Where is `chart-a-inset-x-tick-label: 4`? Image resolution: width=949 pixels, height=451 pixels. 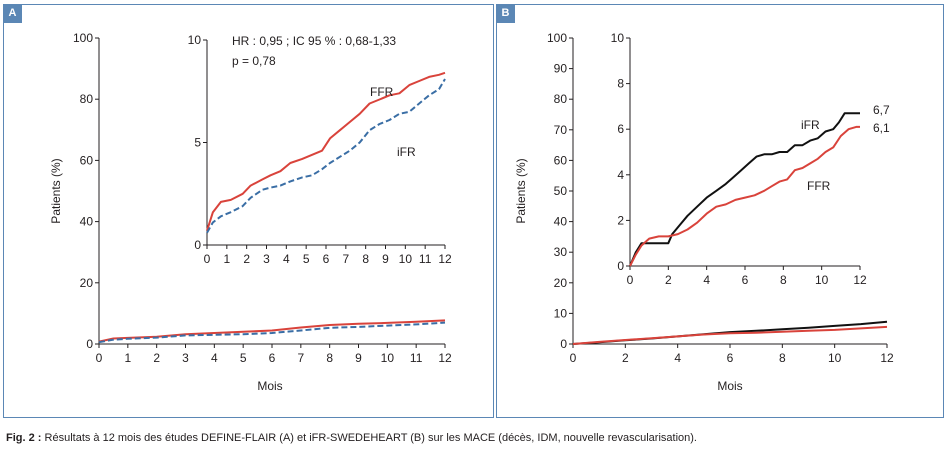 chart-a-inset-x-tick-label: 4 is located at coordinates (286, 259).